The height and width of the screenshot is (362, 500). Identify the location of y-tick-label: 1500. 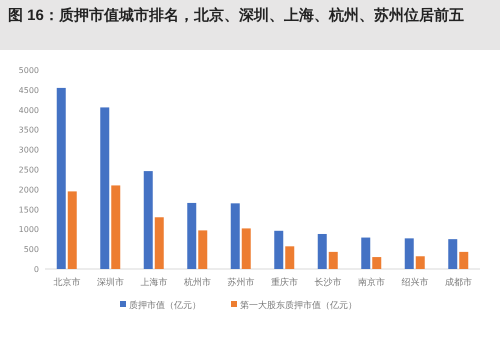
(28, 209).